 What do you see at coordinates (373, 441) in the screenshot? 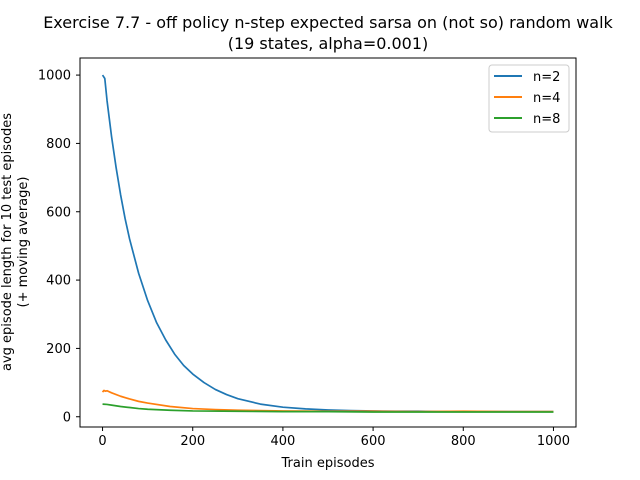
I see `x-tick-label: 600` at bounding box center [373, 441].